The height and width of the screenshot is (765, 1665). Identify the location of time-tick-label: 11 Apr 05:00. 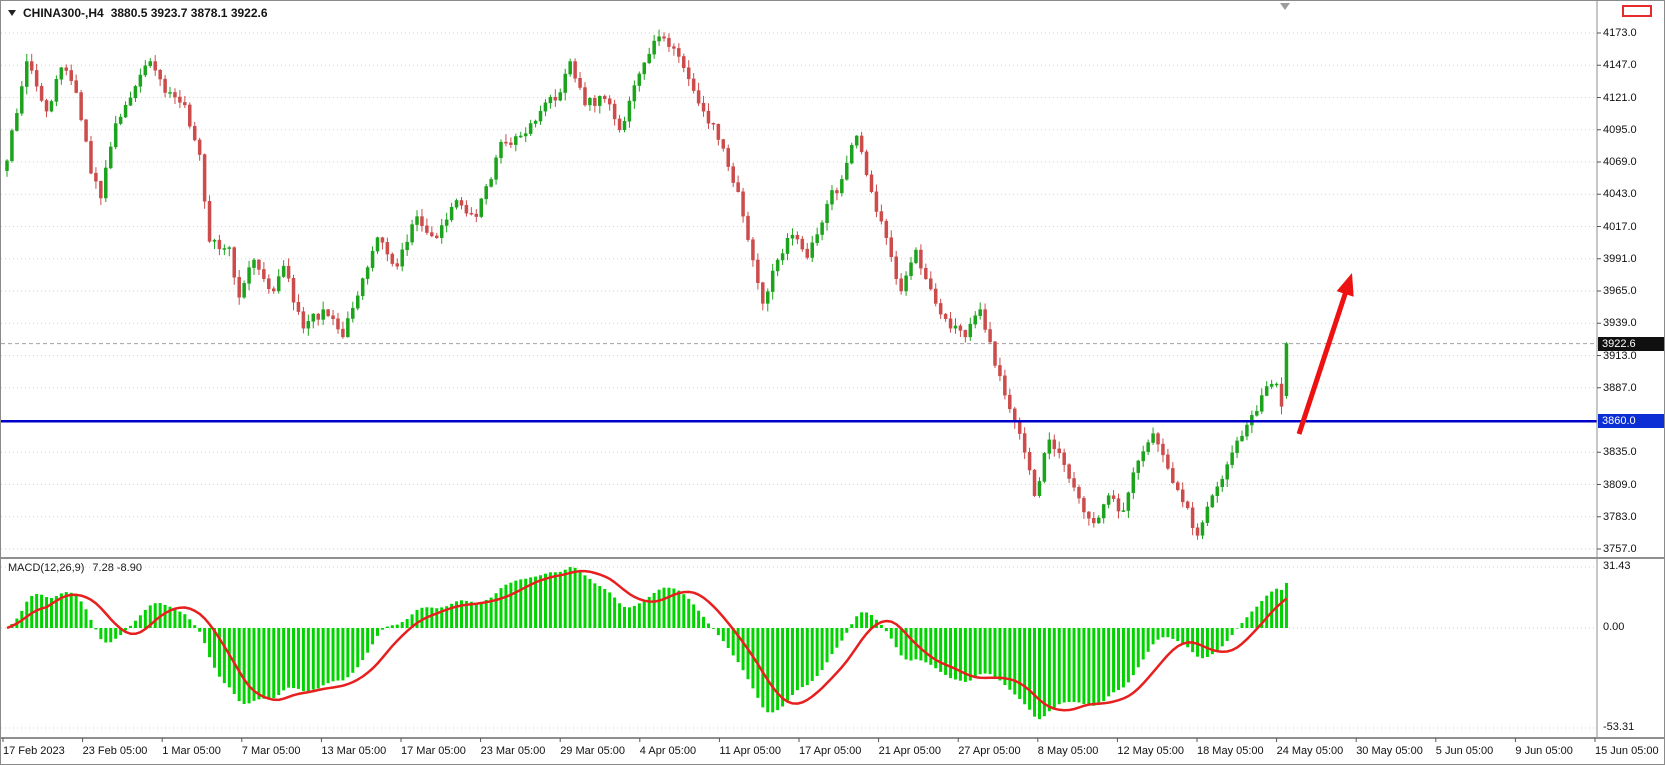
(750, 751).